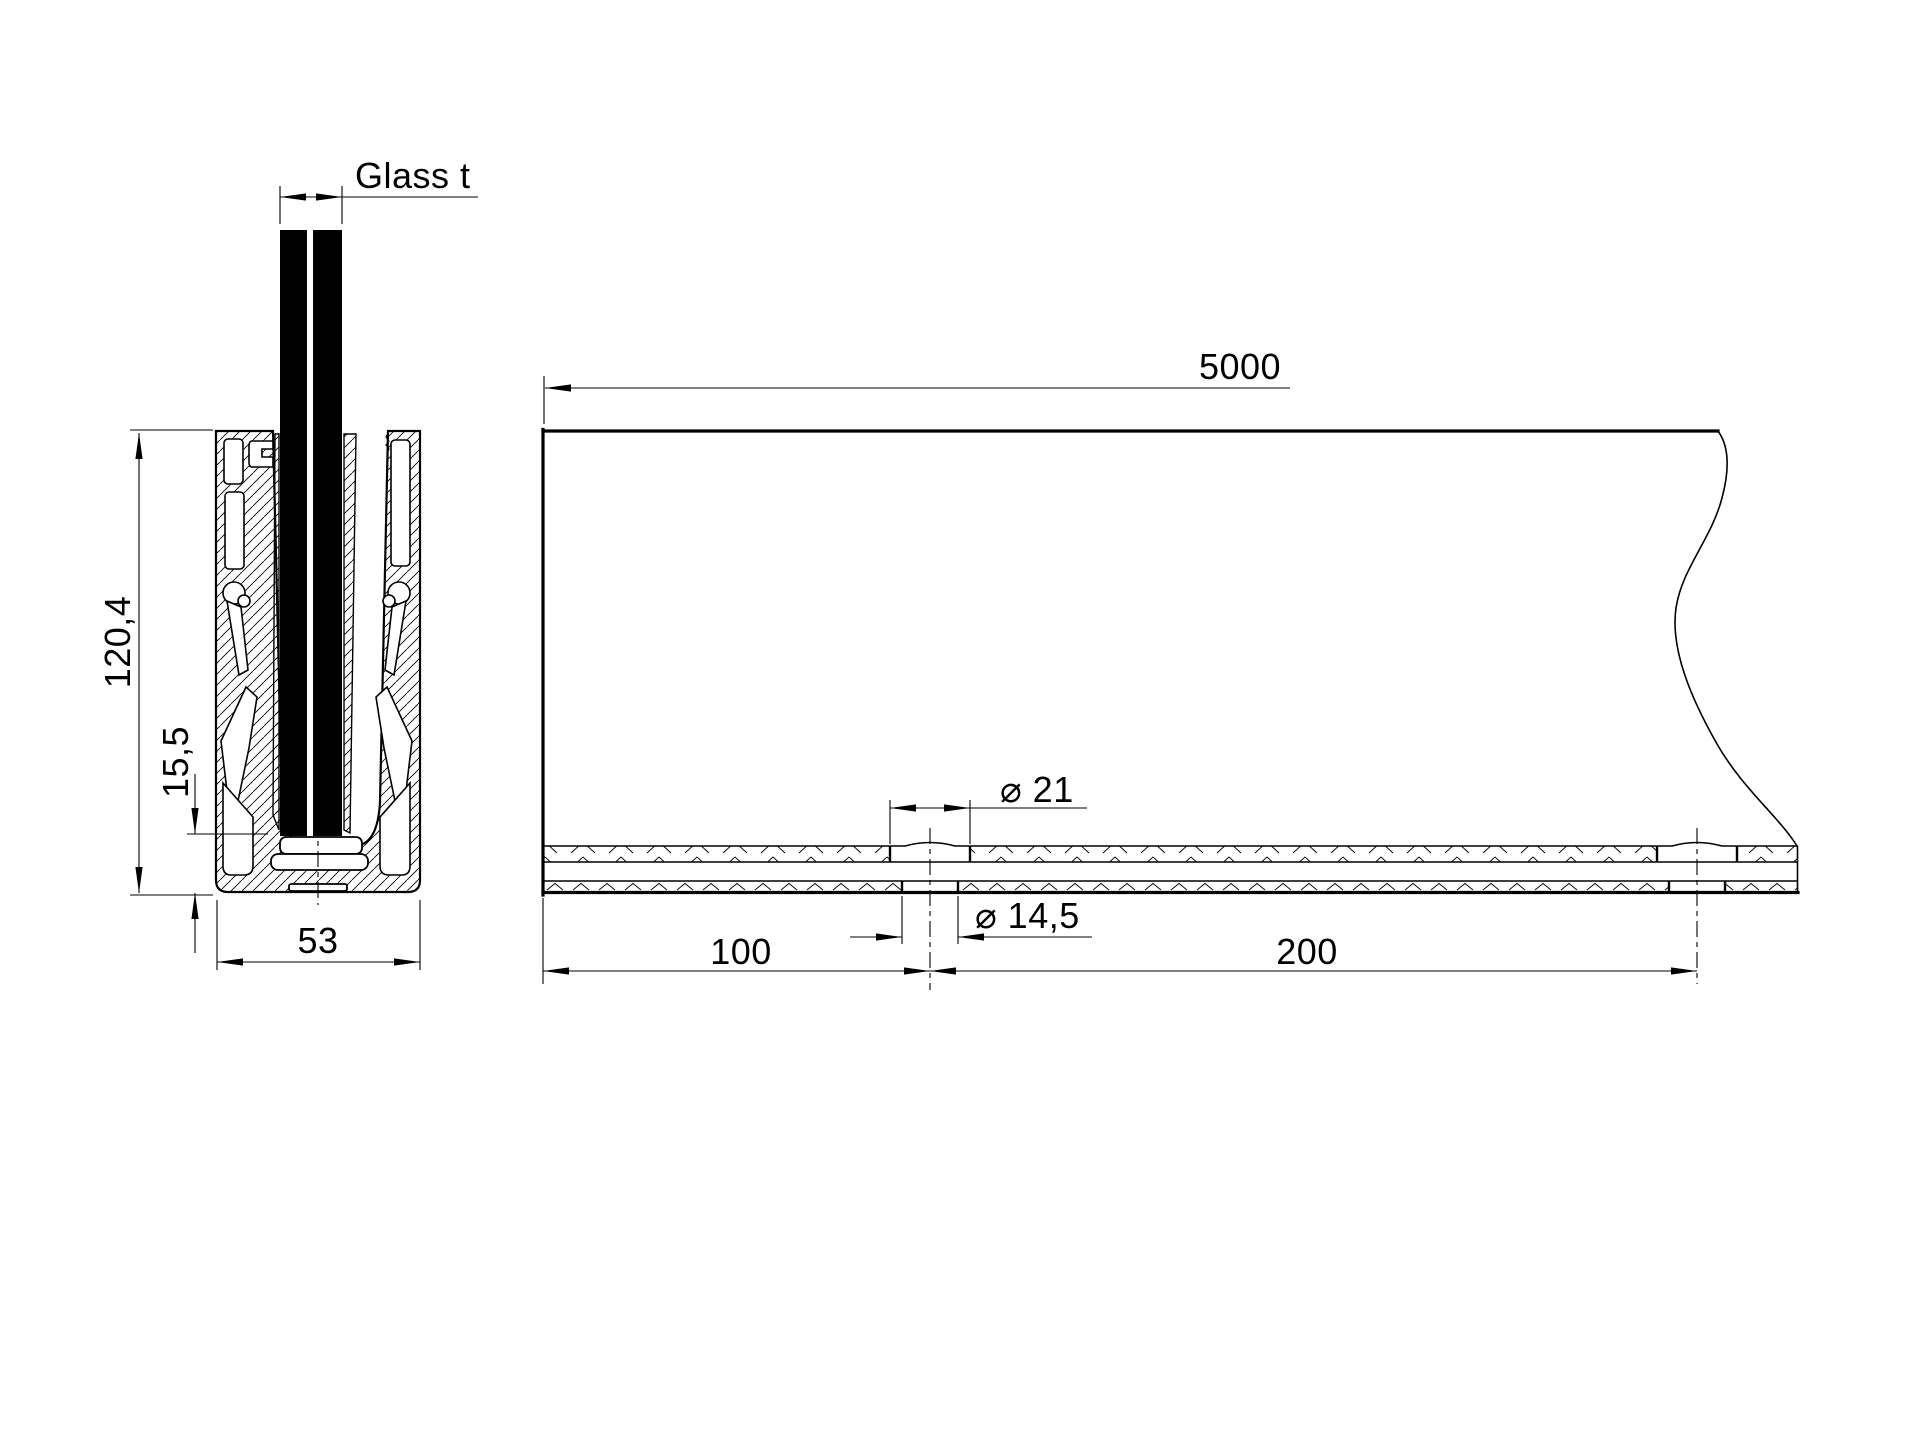 Image resolution: width=1919 pixels, height=1440 pixels. I want to click on profile-height-label: 120,4, so click(117, 642).